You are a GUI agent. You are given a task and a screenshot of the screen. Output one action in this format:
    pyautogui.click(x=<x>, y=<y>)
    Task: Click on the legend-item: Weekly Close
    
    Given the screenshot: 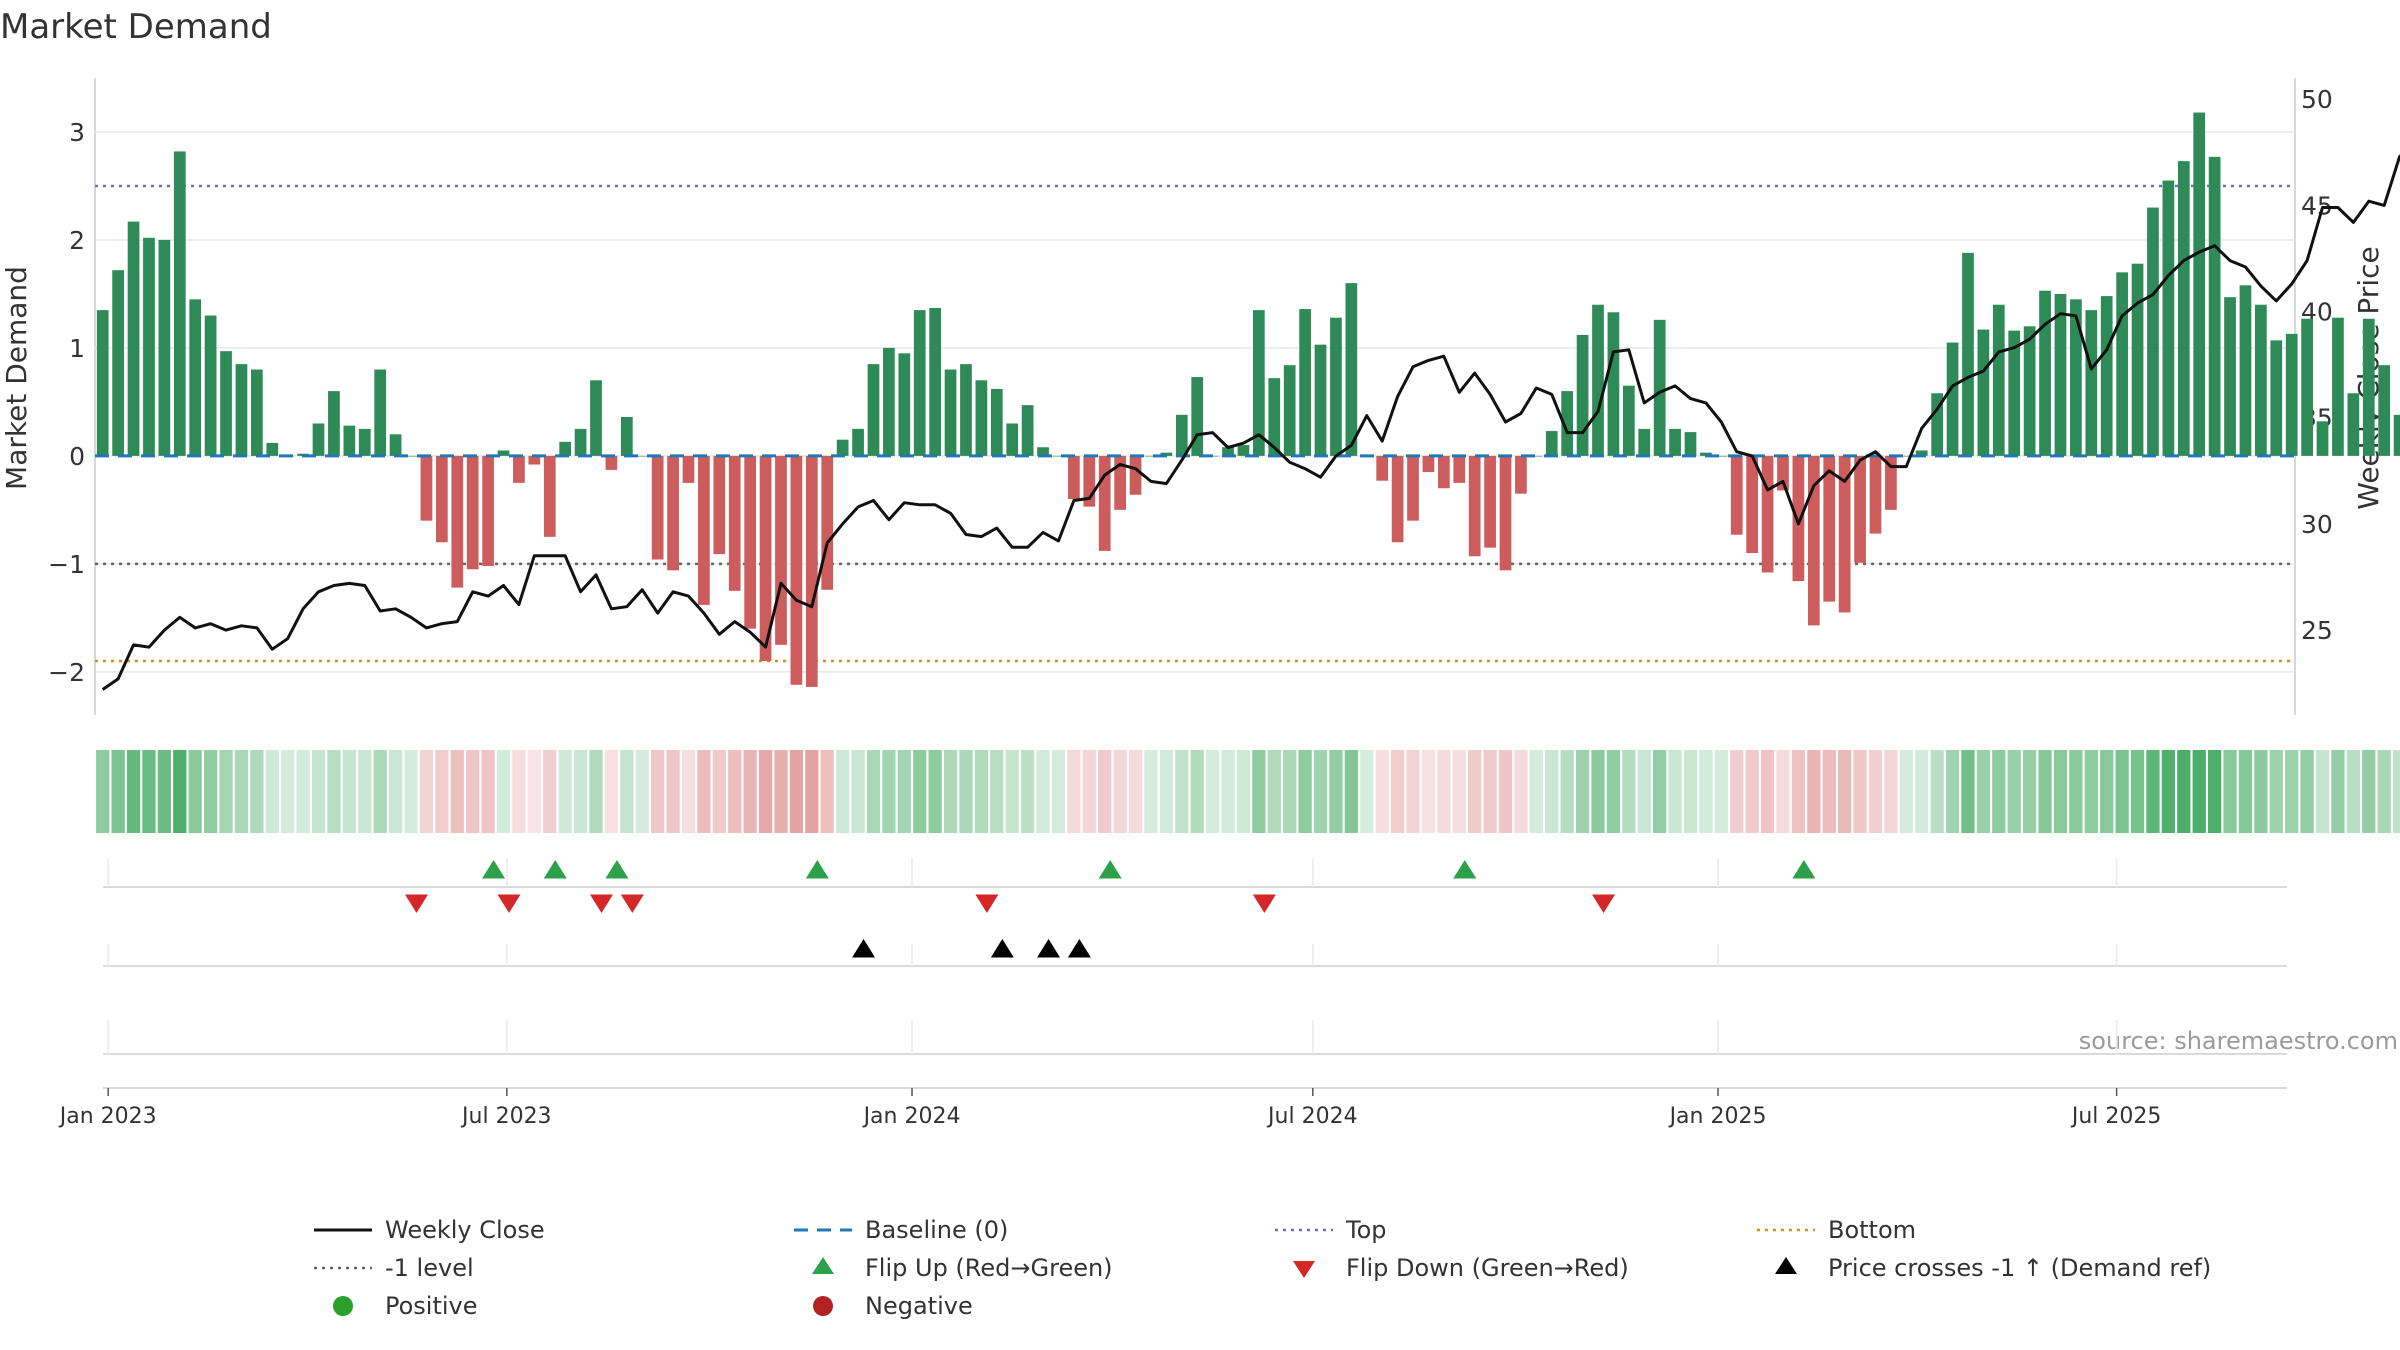 What is the action you would take?
    pyautogui.click(x=429, y=1230)
    